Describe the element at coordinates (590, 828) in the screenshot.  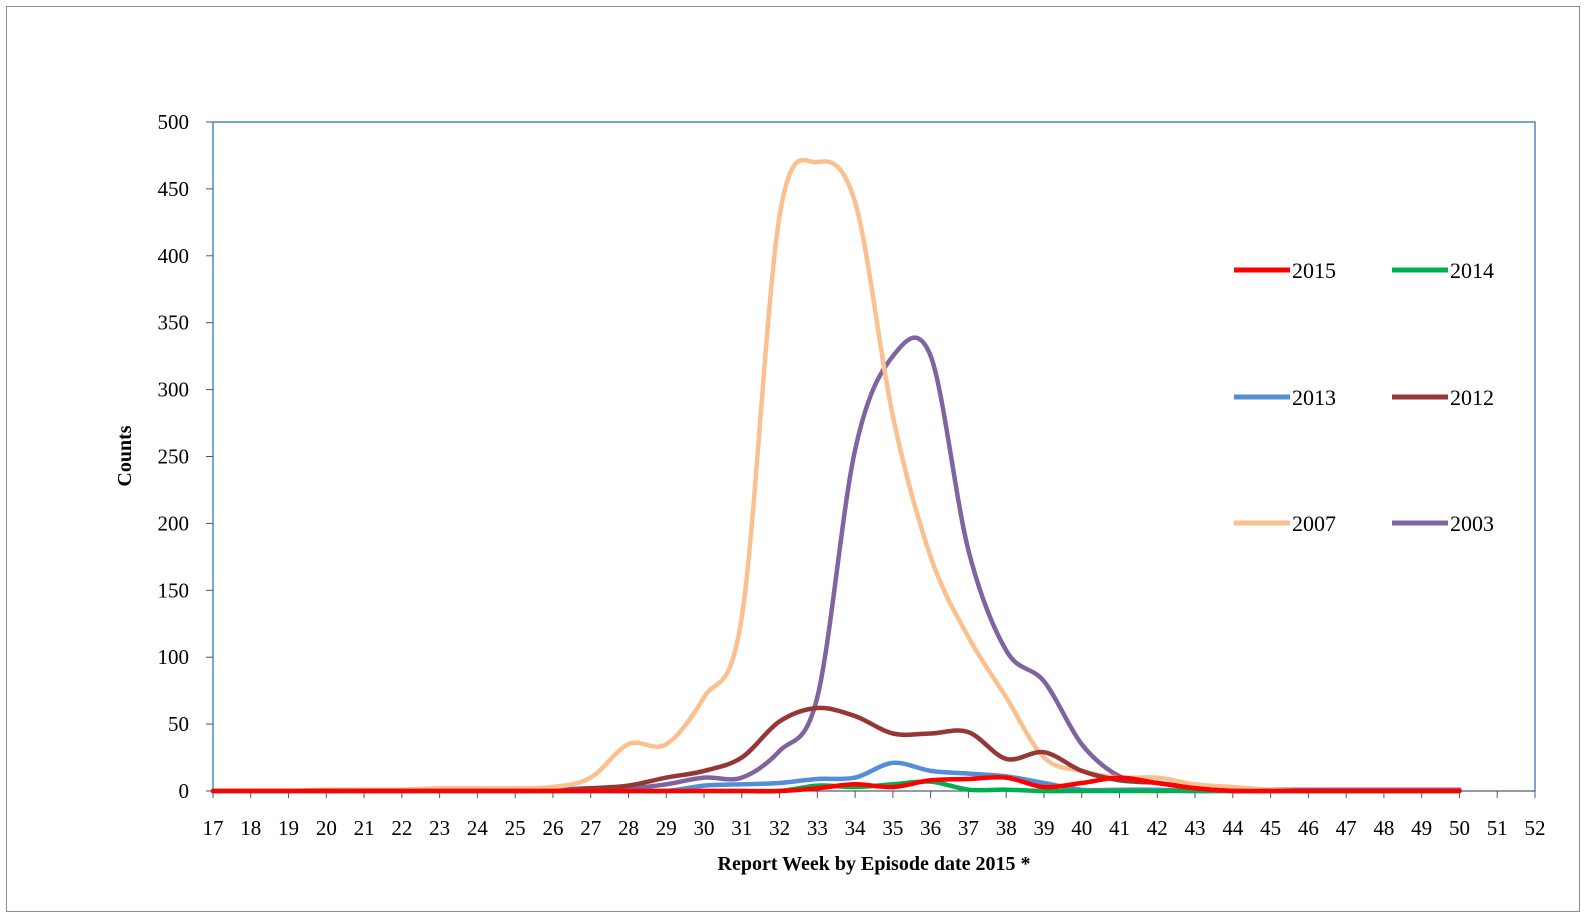
I see `x-tick-label: 27` at that location.